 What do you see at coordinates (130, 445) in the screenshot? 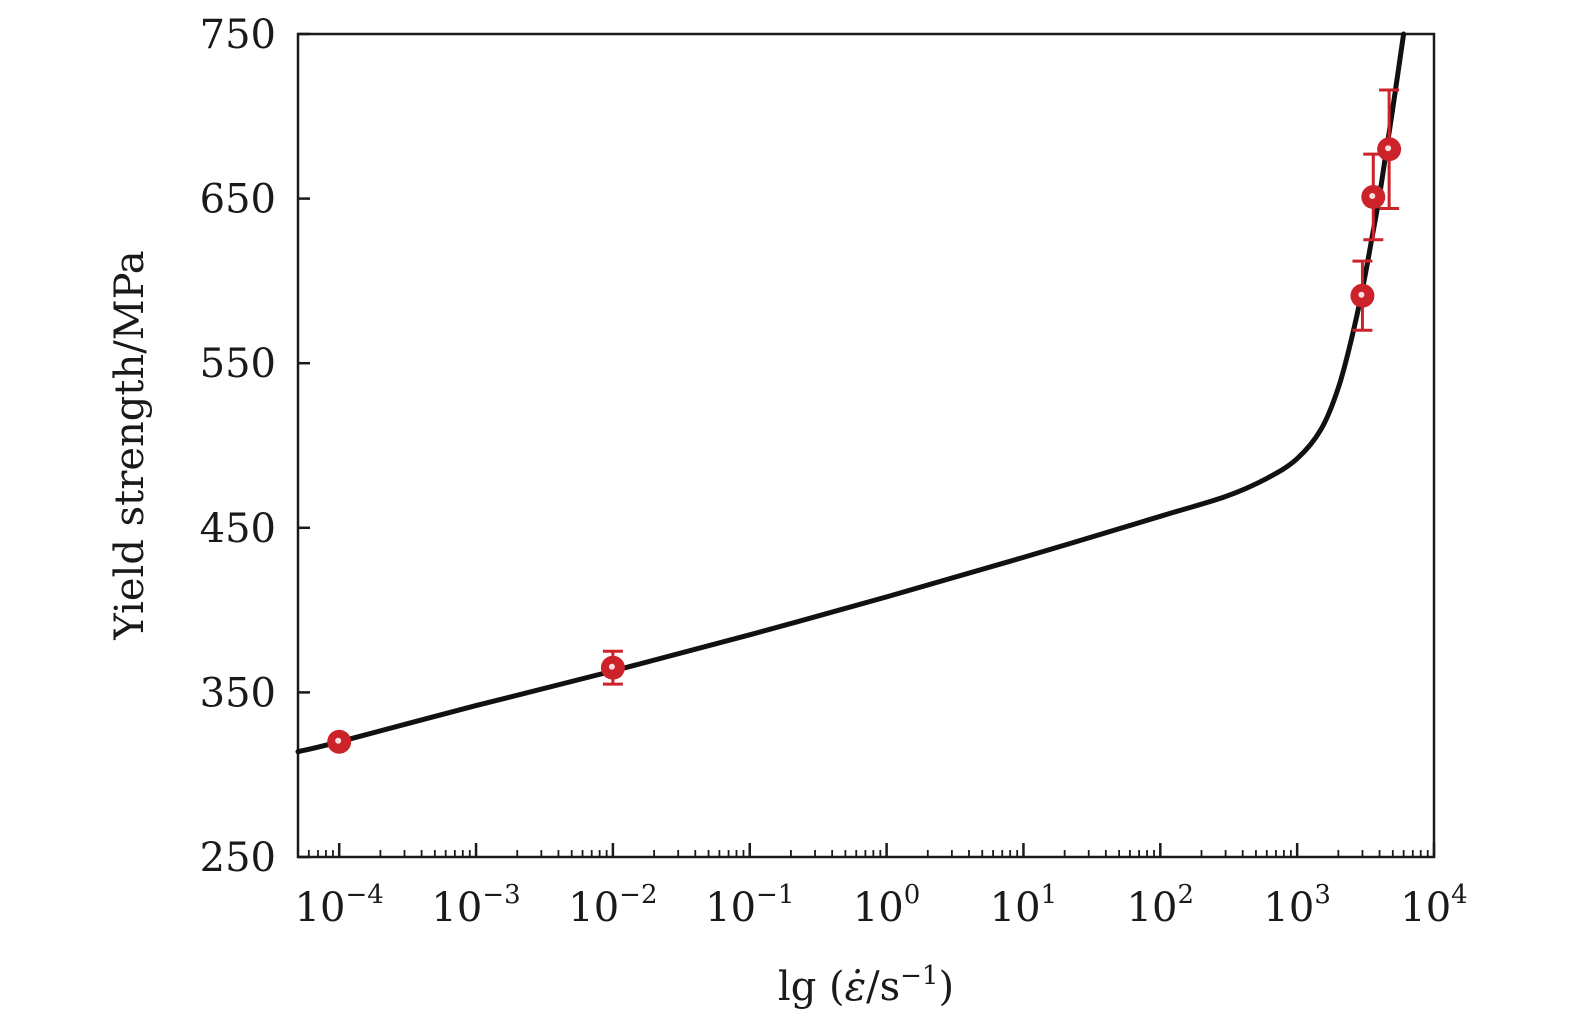
I see `y-axis-title: Yield strength/MPa` at bounding box center [130, 445].